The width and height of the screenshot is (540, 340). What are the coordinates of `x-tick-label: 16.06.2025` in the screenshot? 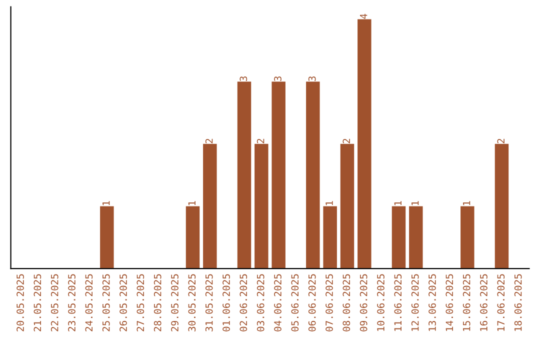 It's located at (484, 302).